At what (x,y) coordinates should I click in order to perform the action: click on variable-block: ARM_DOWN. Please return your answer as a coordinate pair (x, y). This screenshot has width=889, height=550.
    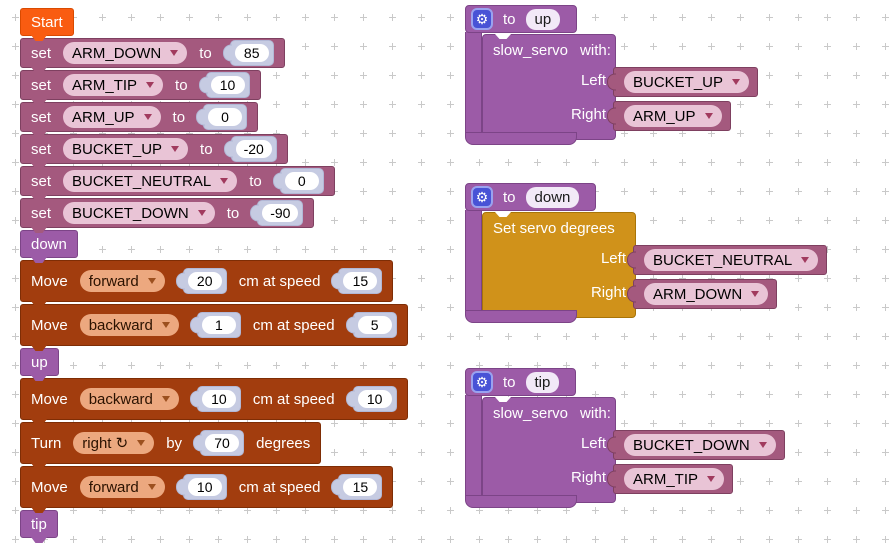
    Looking at the image, I should click on (705, 294).